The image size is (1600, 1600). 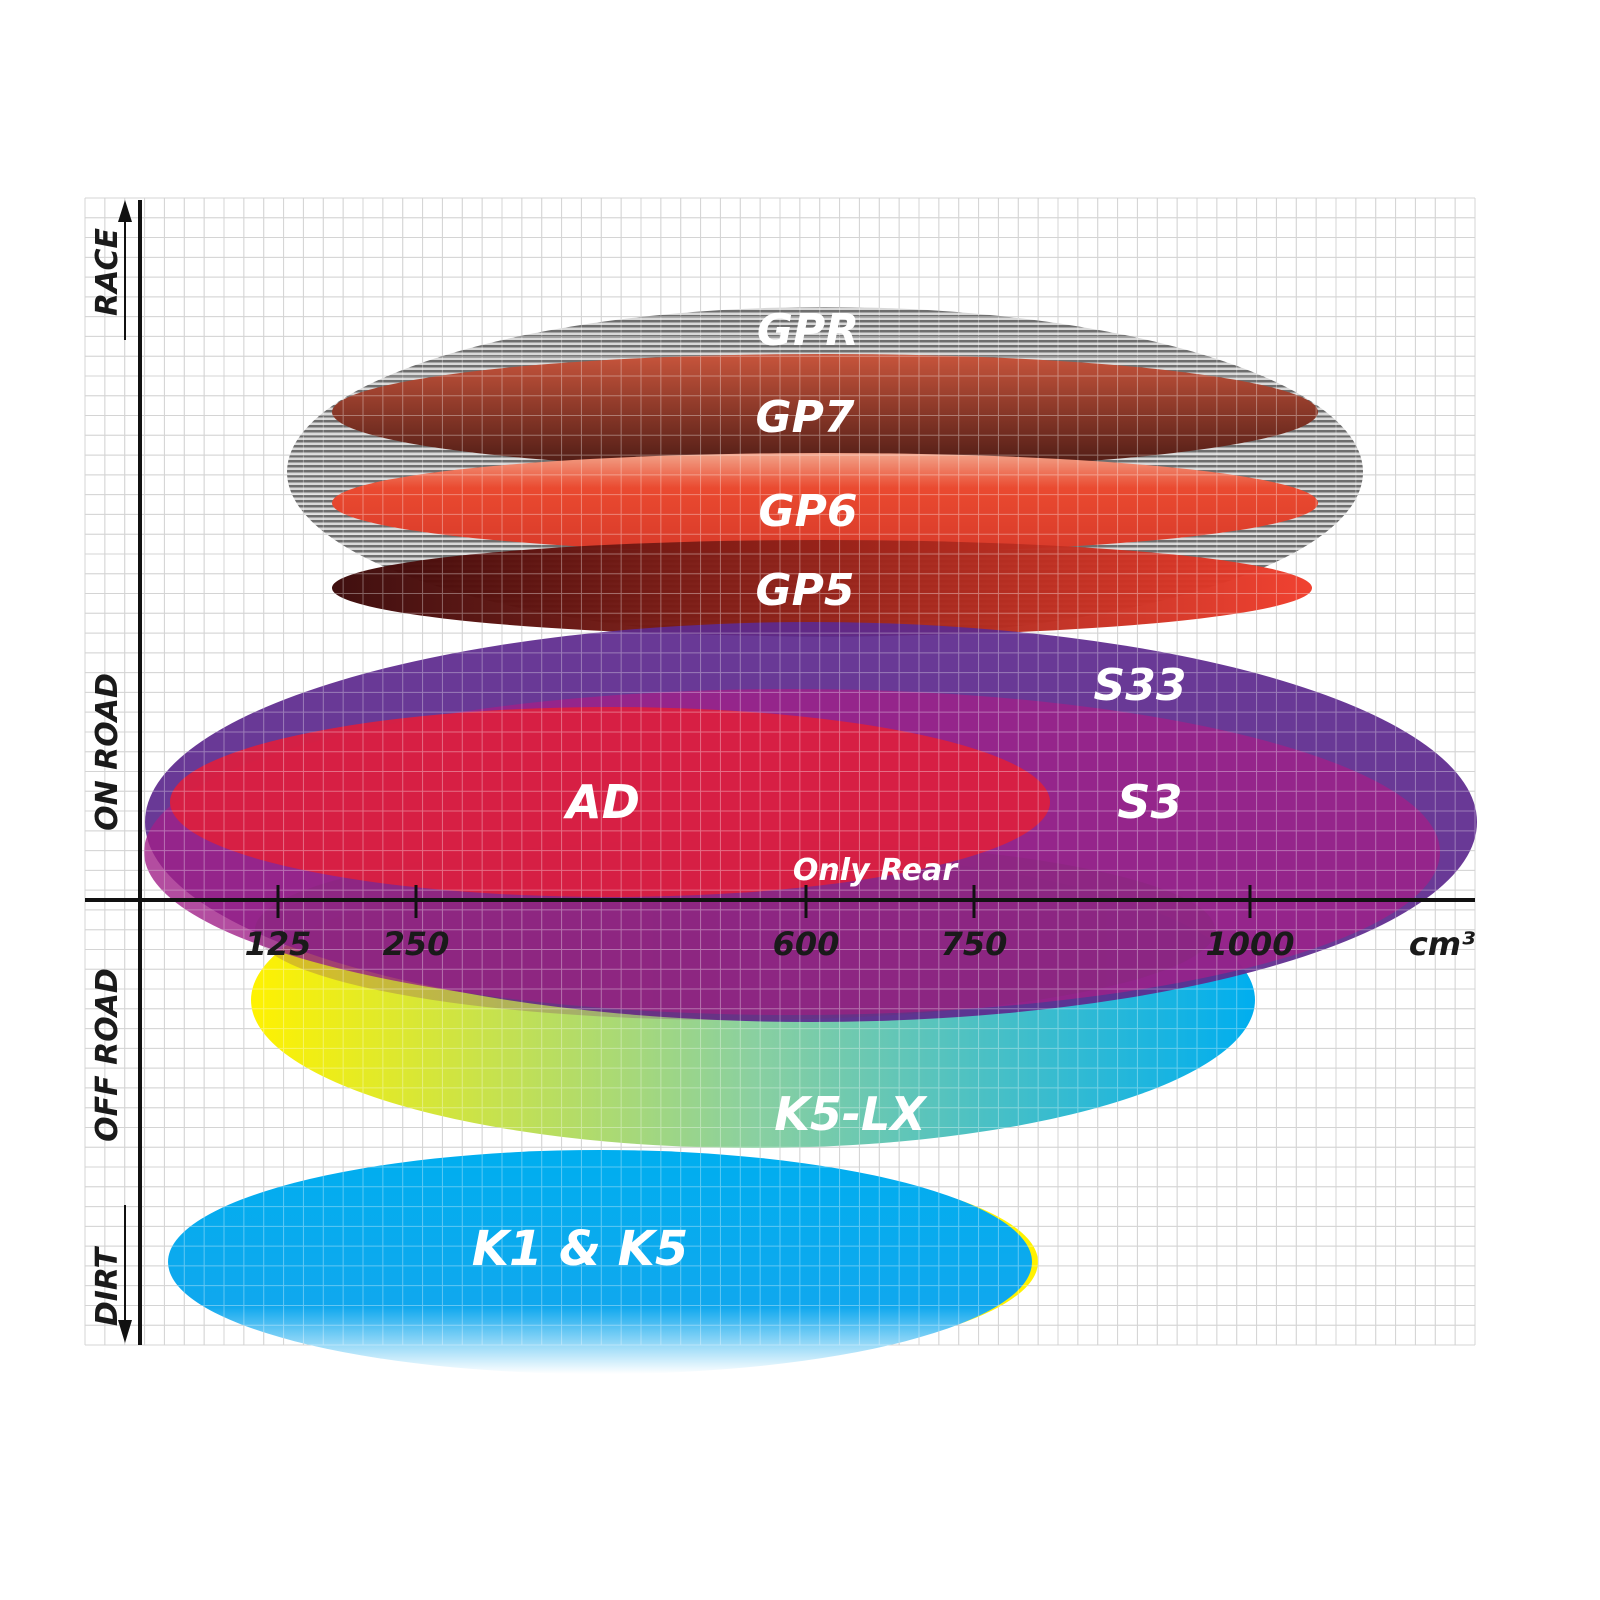 What do you see at coordinates (1140, 685) in the screenshot?
I see `label-s33: S33` at bounding box center [1140, 685].